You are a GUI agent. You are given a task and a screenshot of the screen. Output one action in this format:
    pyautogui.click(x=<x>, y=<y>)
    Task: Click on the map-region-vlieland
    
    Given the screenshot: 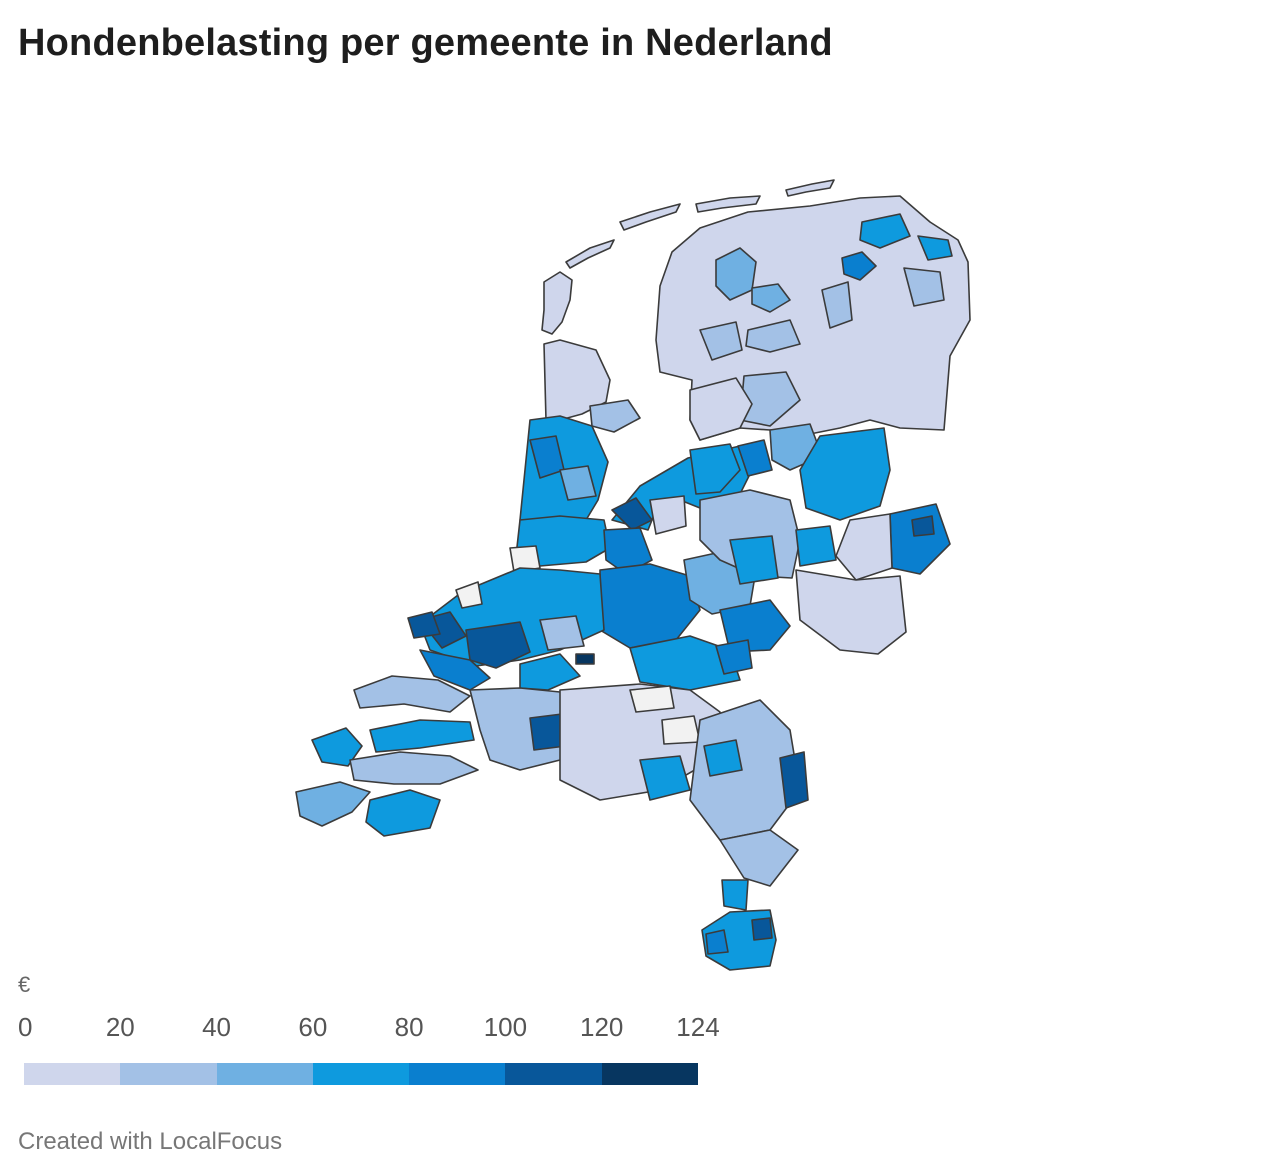 What is the action you would take?
    pyautogui.click(x=590, y=254)
    